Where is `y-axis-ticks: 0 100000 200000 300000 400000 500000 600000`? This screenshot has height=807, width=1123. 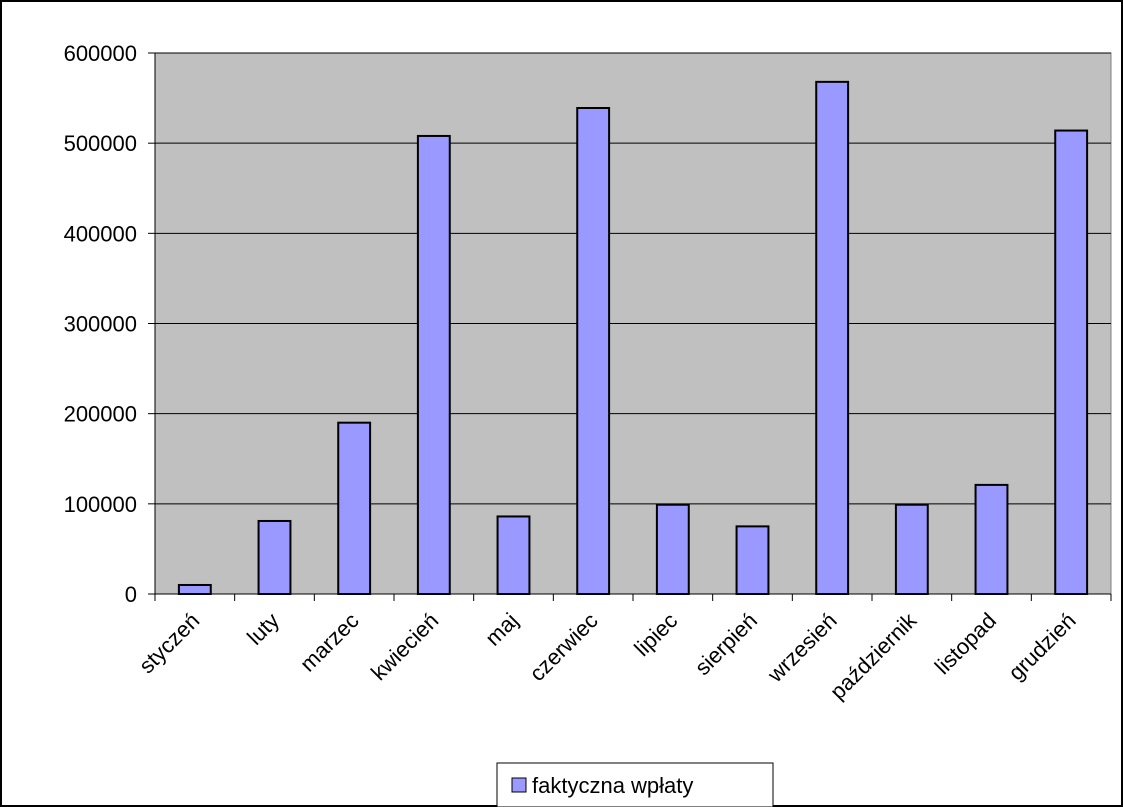 y-axis-ticks: 0 100000 200000 300000 400000 500000 600000 is located at coordinates (109, 324).